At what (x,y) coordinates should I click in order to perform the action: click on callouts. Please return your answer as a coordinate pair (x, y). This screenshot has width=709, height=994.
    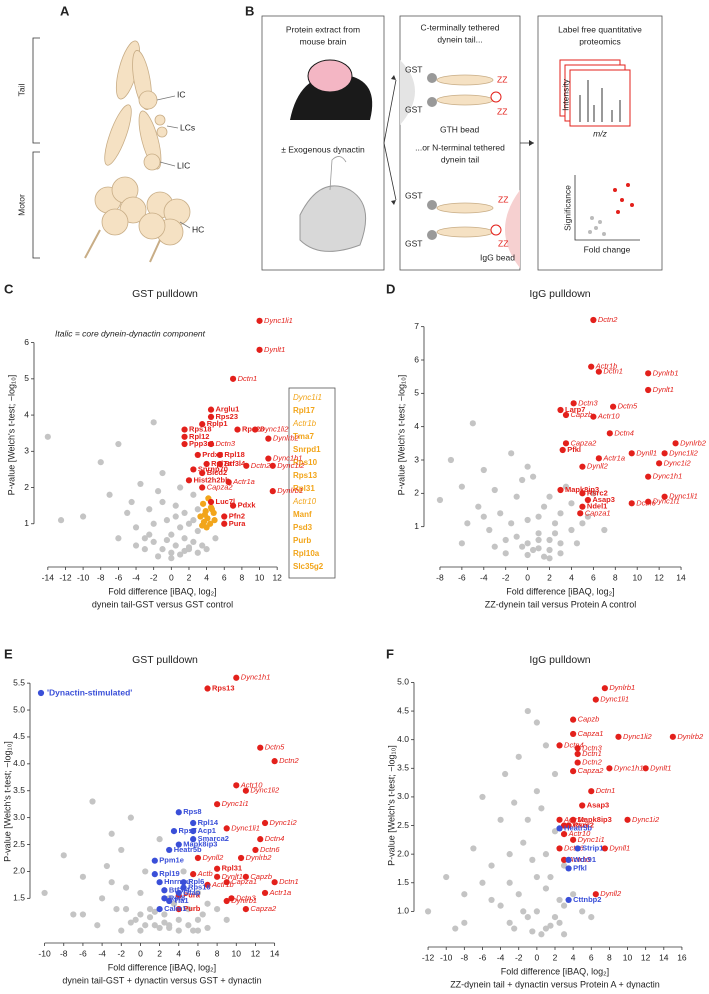
    Looking at the image, I should click on (173, 162).